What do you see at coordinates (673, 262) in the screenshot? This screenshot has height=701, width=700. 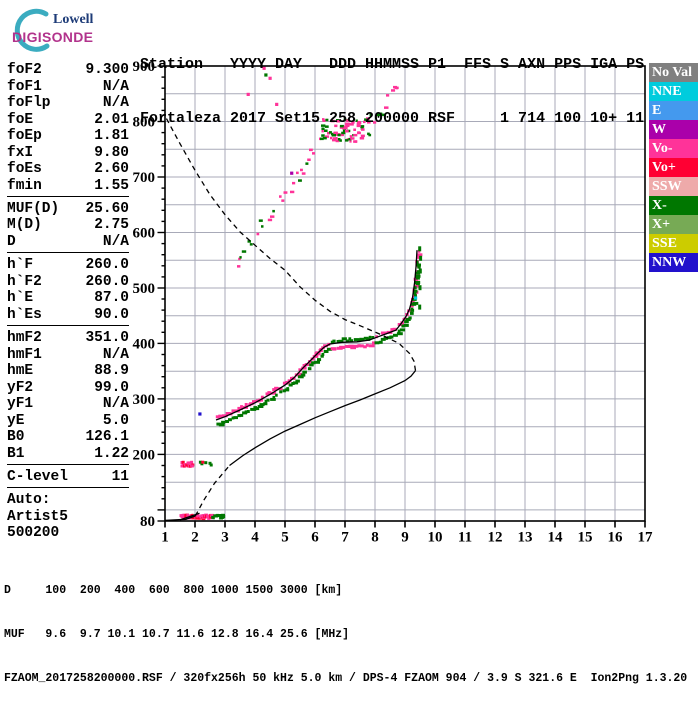 I see `legend-item-nnw: NNW` at bounding box center [673, 262].